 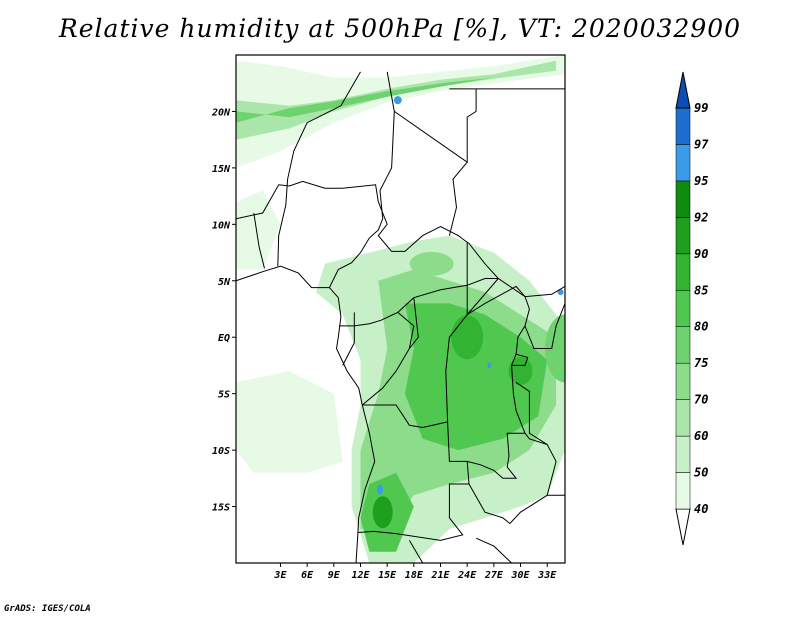 I want to click on colorbar-label: 92, so click(x=701, y=217).